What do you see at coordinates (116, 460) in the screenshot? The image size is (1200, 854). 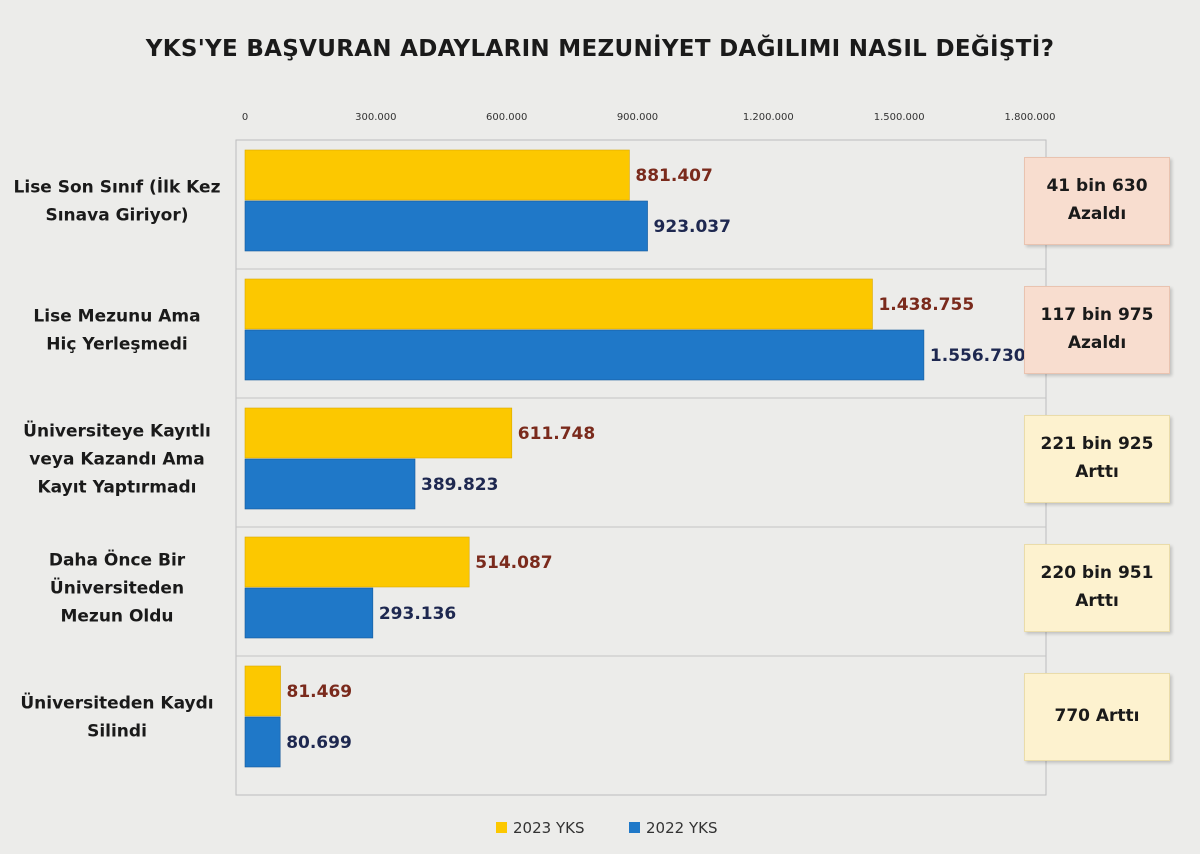 I see `category-label: veya Kazandı Ama` at bounding box center [116, 460].